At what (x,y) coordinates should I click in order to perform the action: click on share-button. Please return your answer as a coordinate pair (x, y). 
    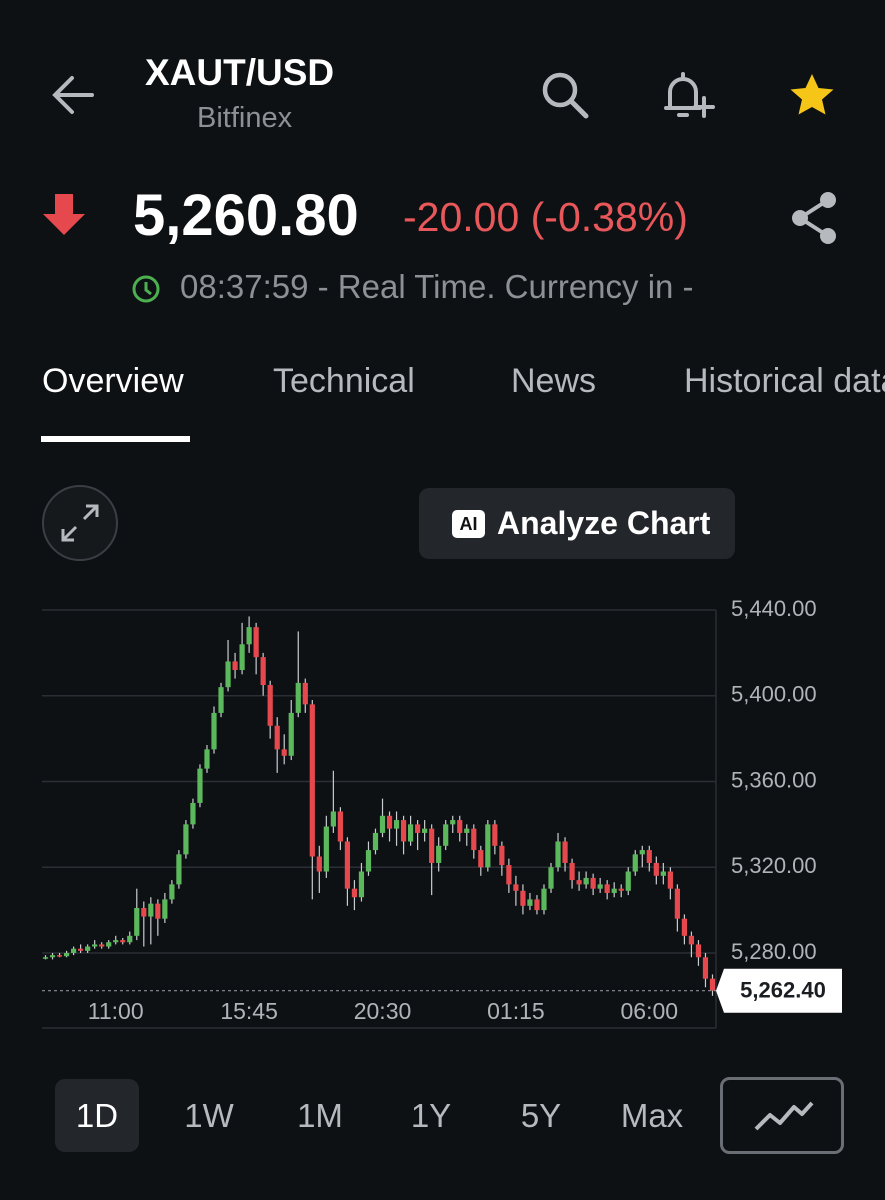
    Looking at the image, I should click on (815, 218).